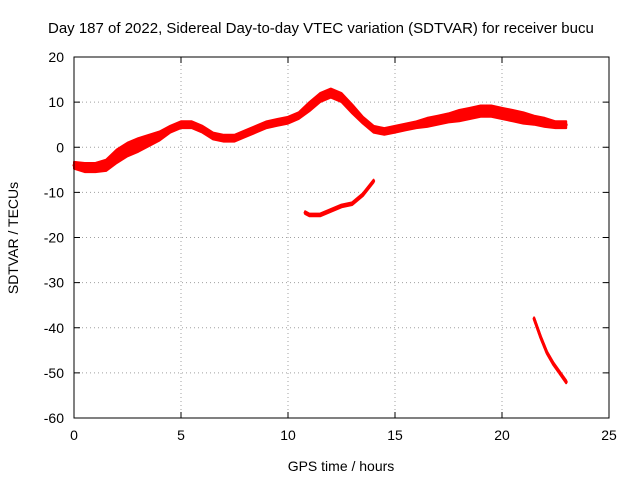 This screenshot has height=480, width=640. I want to click on series-line-main-band, so click(320, 130).